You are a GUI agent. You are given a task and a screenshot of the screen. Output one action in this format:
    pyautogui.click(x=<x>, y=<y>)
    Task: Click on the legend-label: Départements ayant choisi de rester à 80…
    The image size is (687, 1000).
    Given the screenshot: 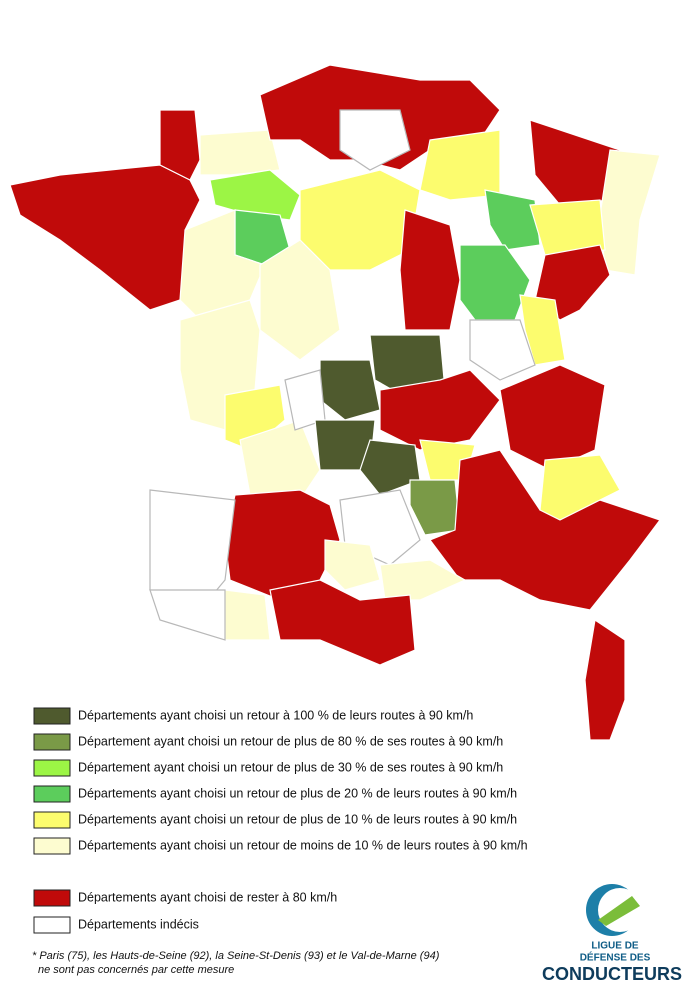 What is the action you would take?
    pyautogui.click(x=207, y=897)
    